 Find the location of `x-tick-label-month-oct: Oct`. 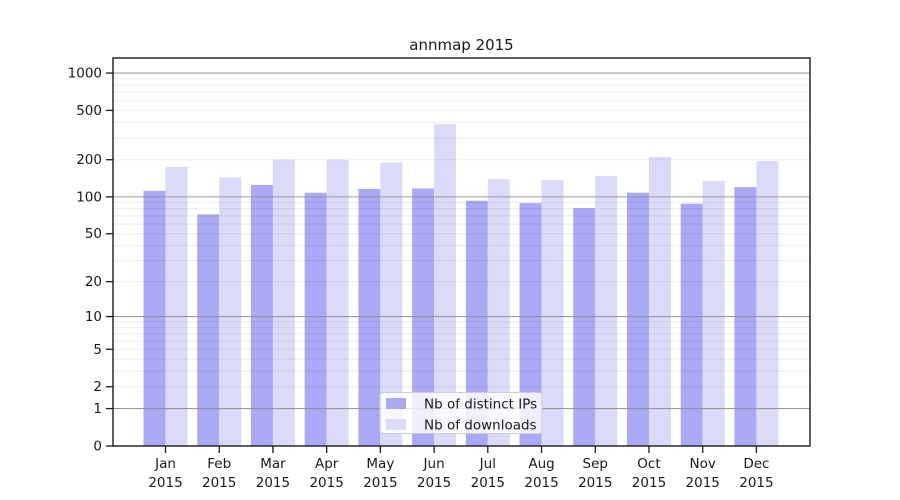

x-tick-label-month-oct: Oct is located at coordinates (648, 464).